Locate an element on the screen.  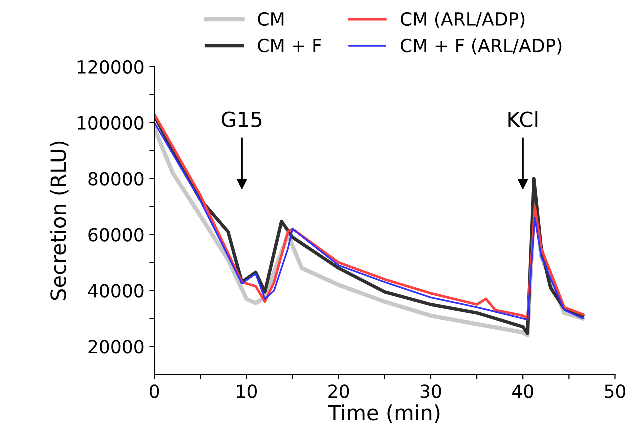
y-axis-title: Secretion (RLU) is located at coordinates (59, 221).